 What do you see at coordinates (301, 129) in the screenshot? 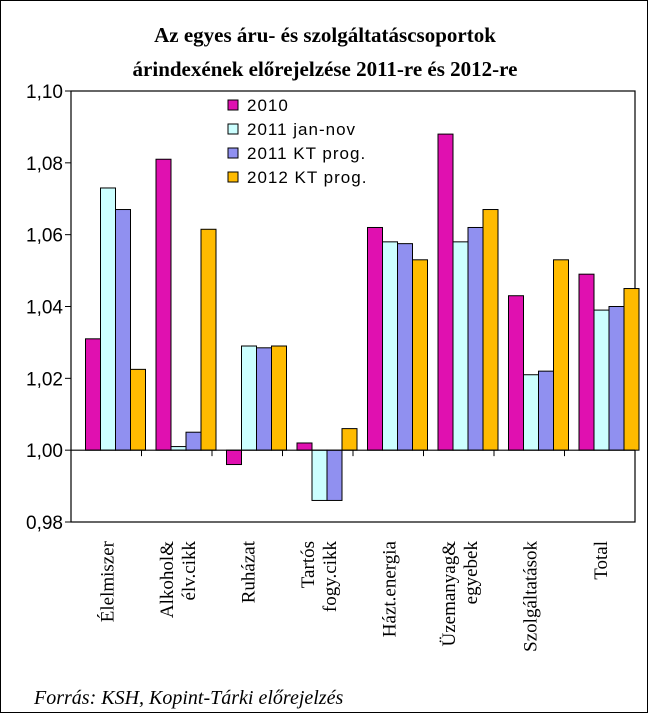
I see `legend-label: 2011 jan-nov` at bounding box center [301, 129].